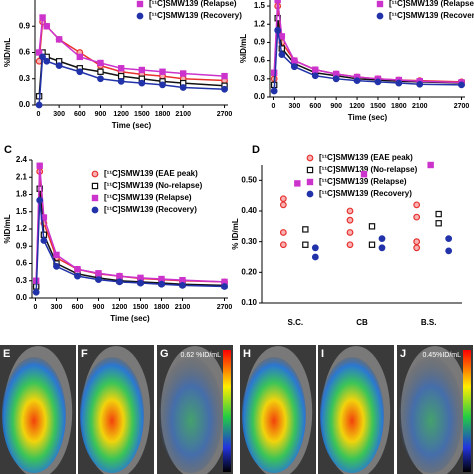 The width and height of the screenshot is (474, 474). I want to click on series-line, so click(130, 237).